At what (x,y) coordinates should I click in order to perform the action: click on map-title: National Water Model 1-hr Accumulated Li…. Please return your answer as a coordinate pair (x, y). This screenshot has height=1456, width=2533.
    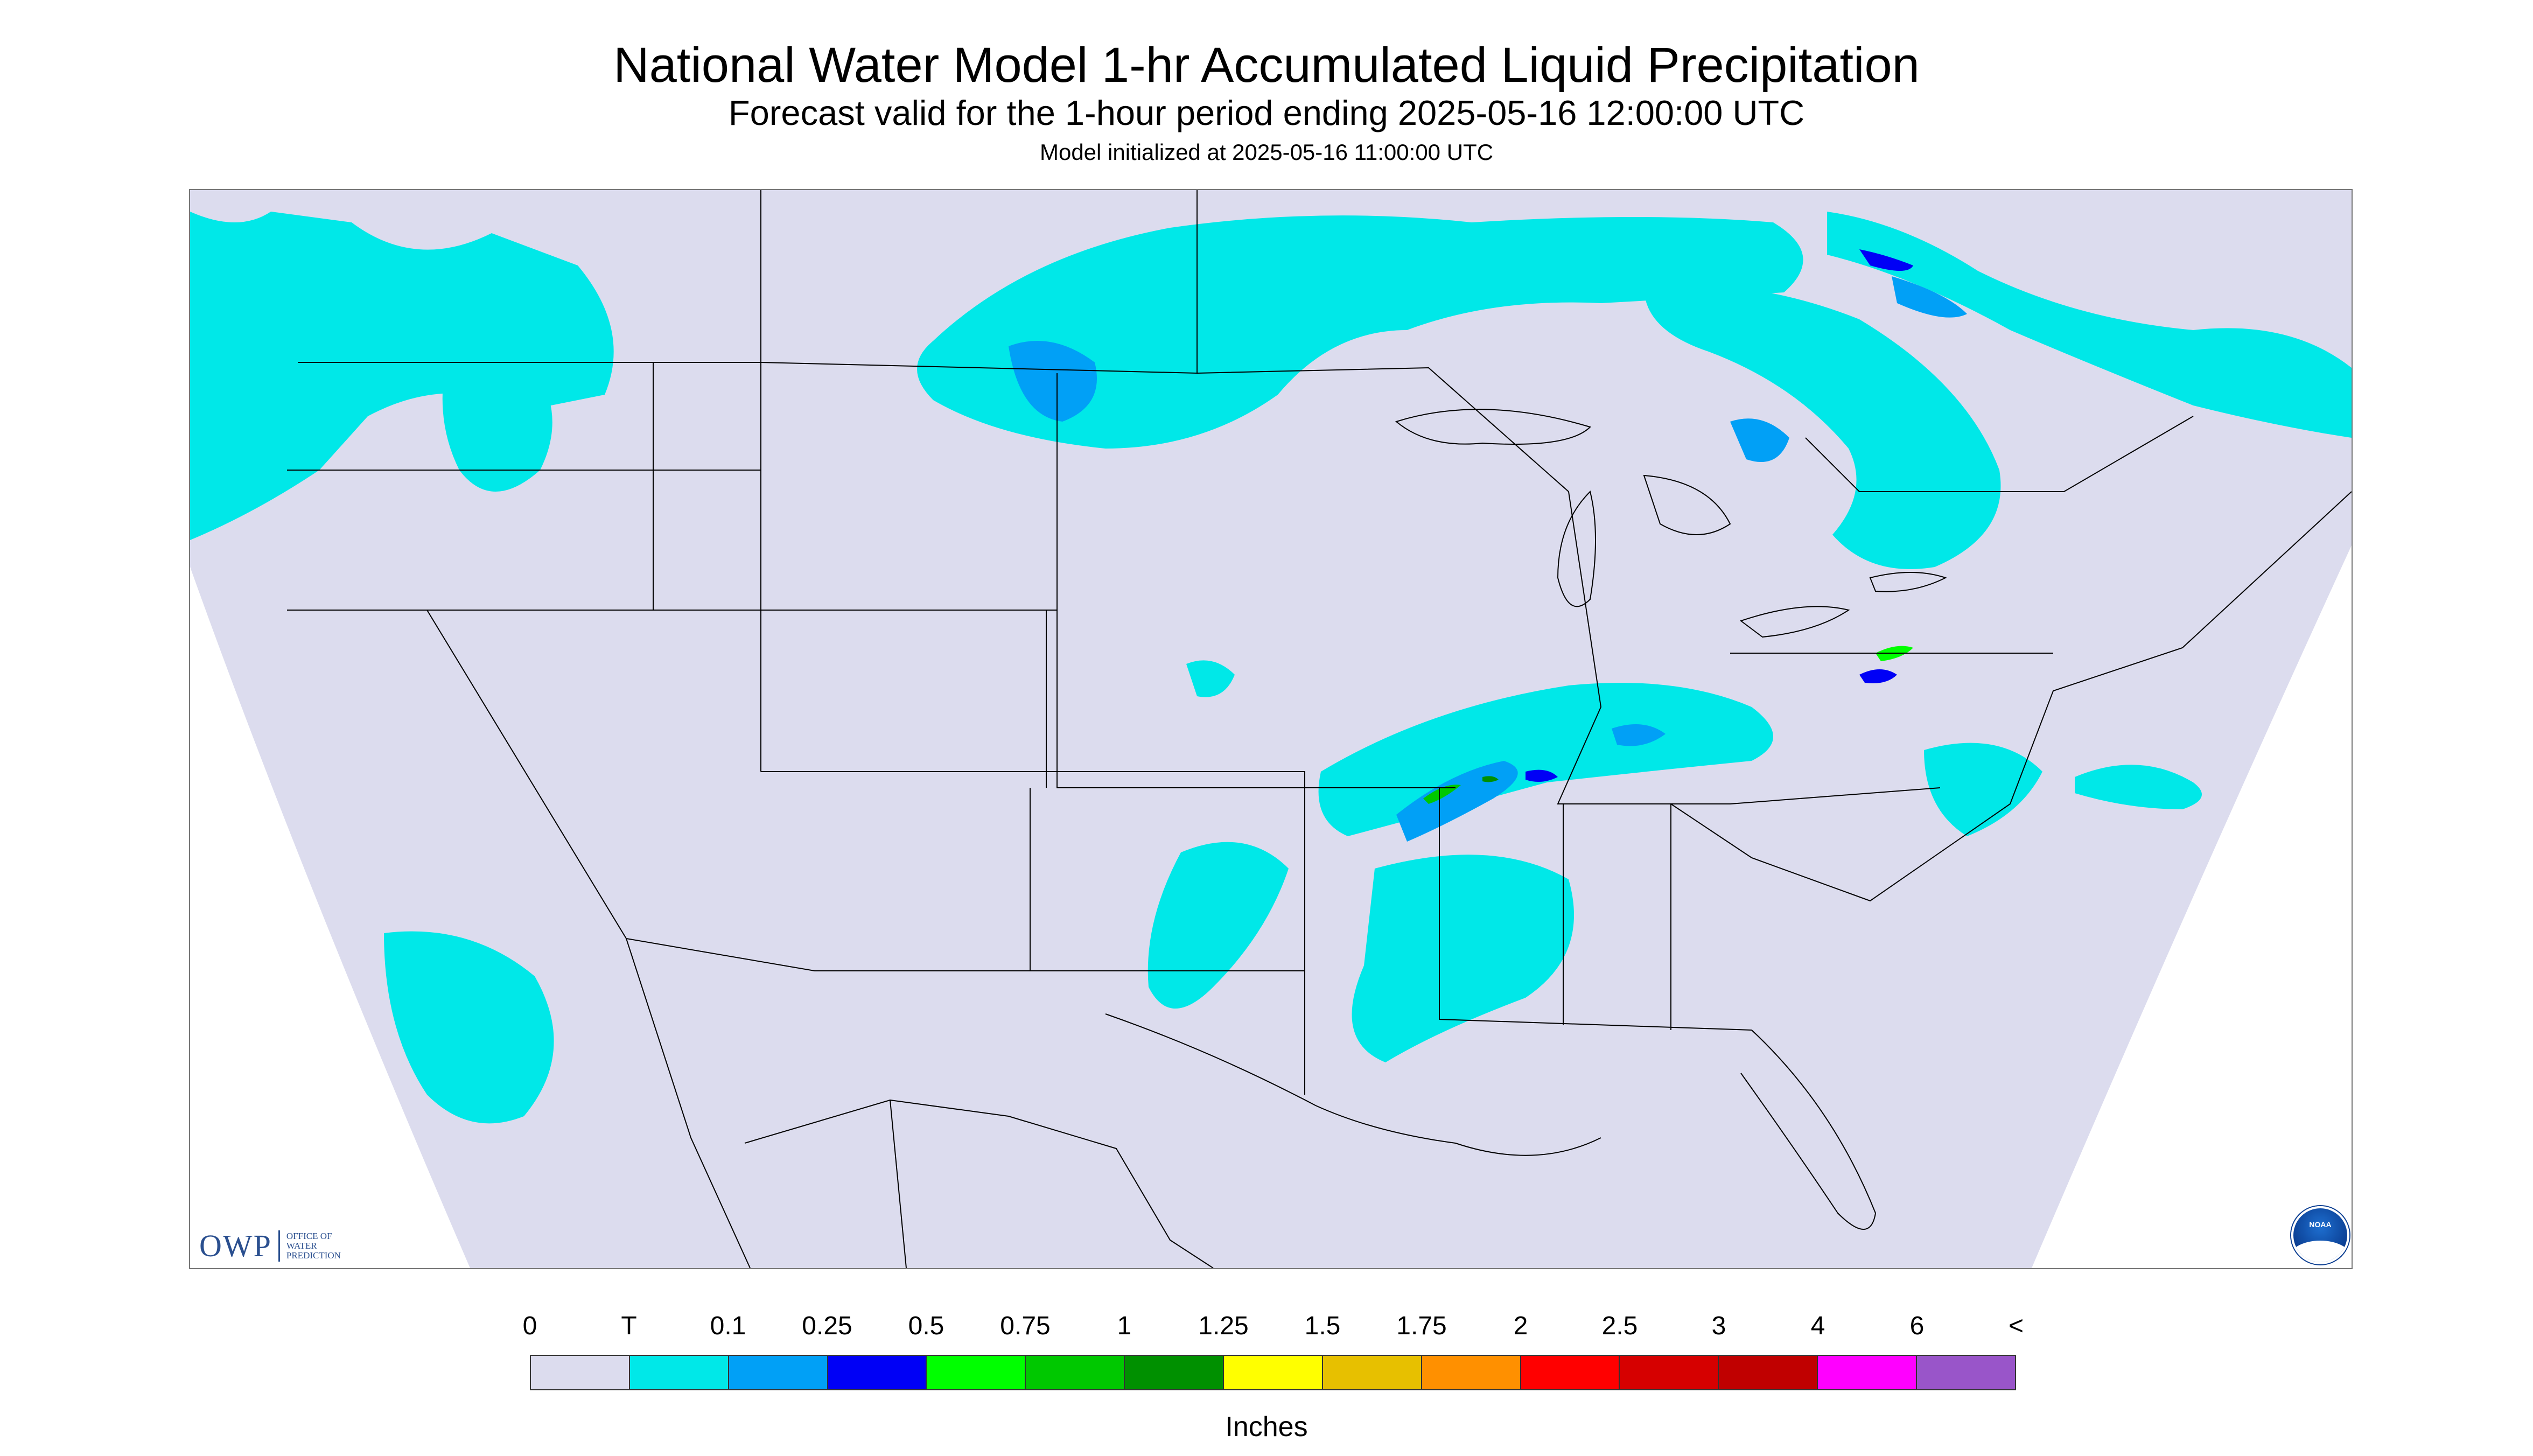
    Looking at the image, I should click on (1266, 65).